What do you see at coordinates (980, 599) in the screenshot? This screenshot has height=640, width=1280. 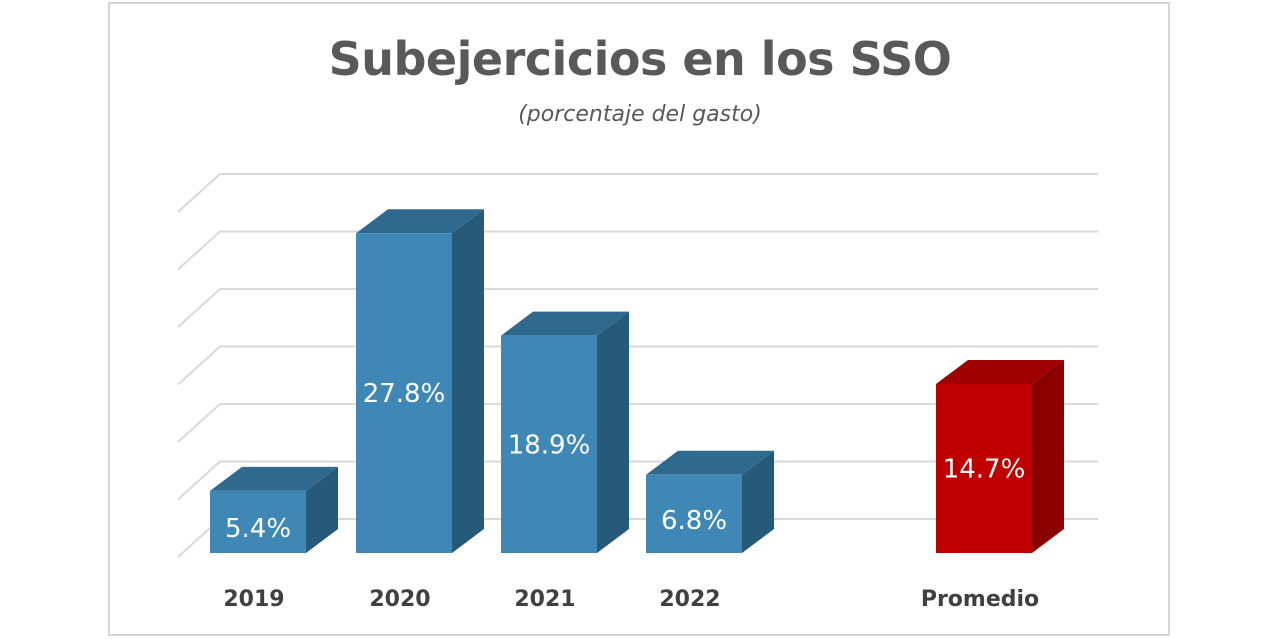 I see `tick-label-Promedio: Promedio` at bounding box center [980, 599].